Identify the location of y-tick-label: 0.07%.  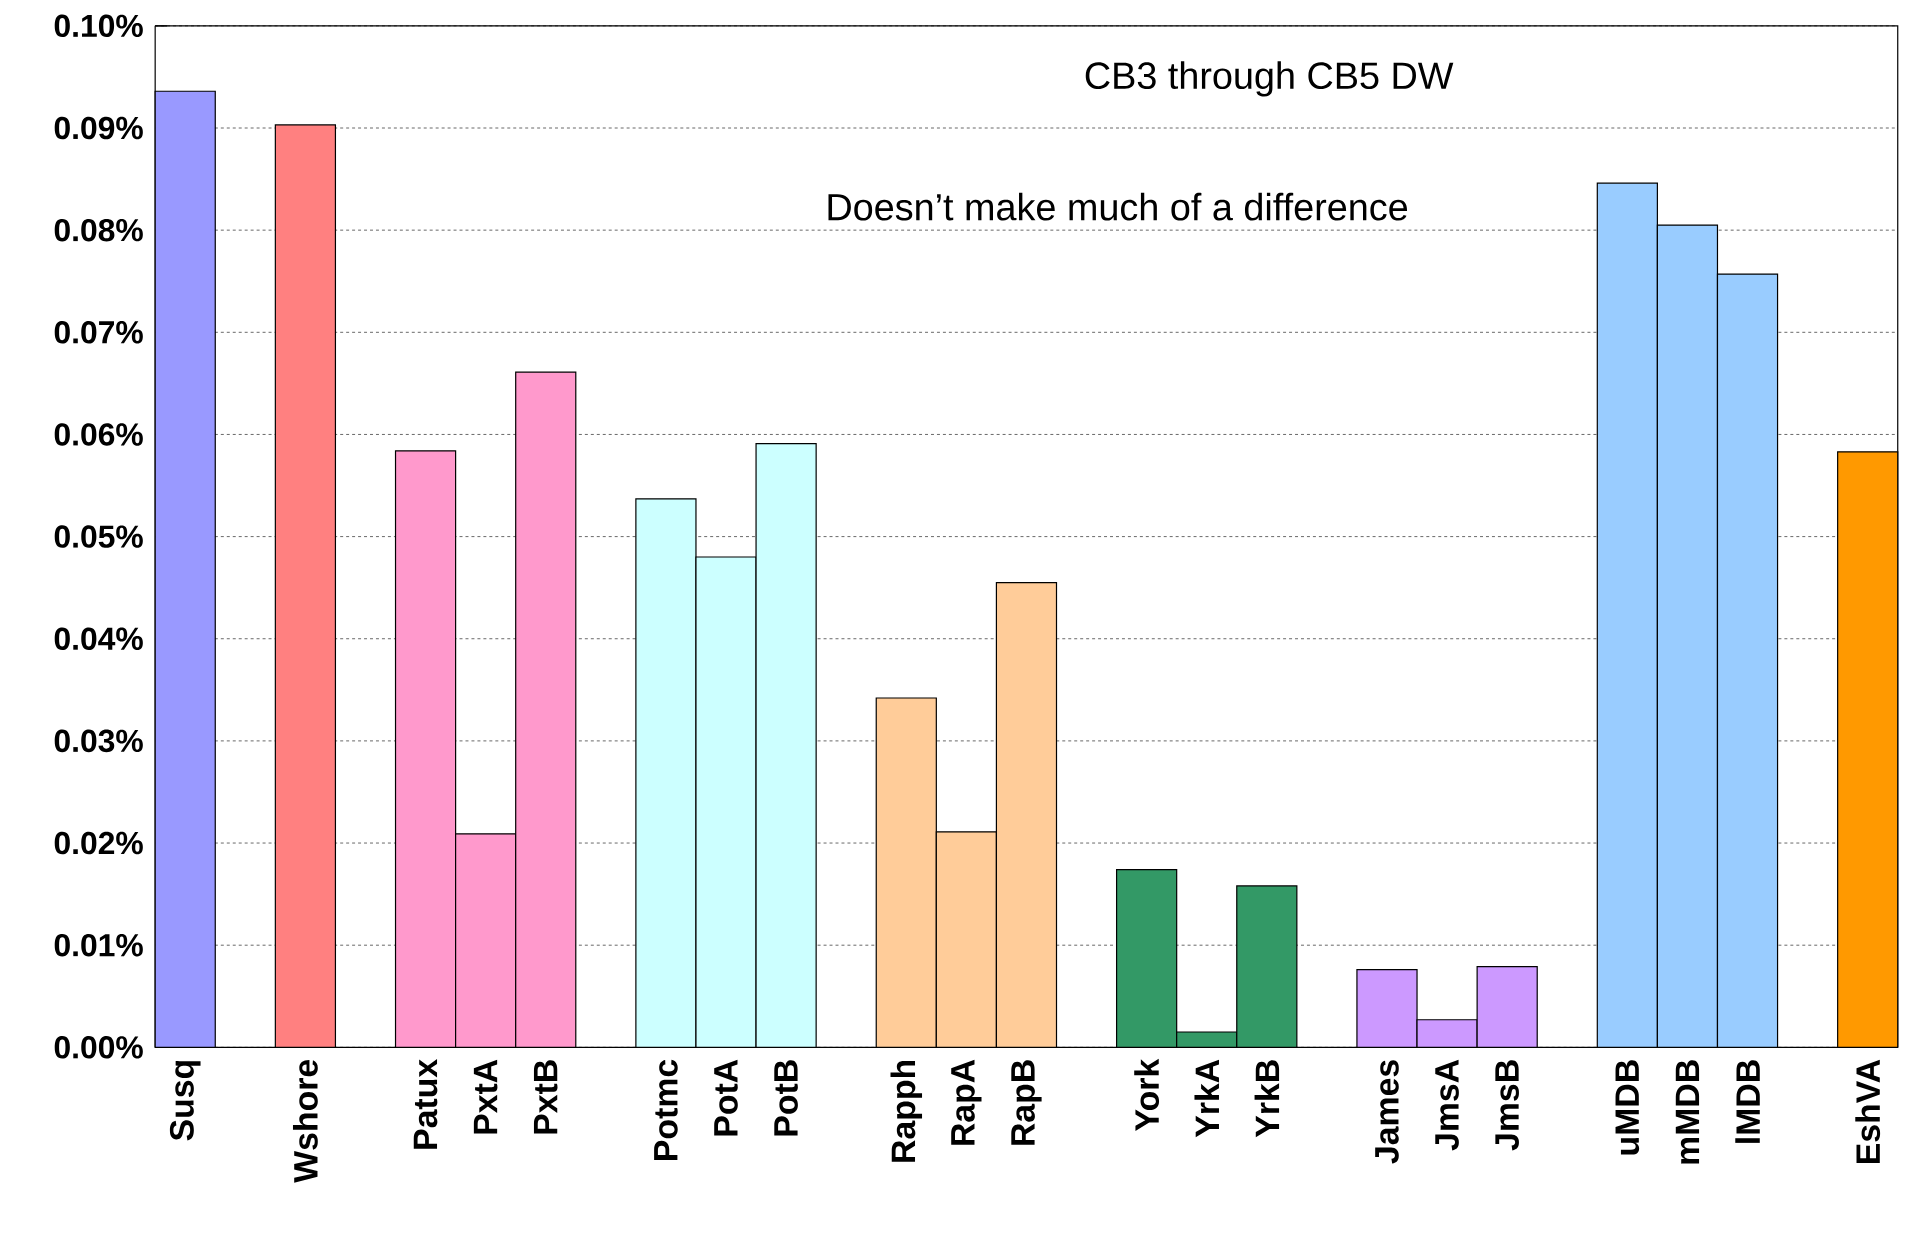
(98, 332).